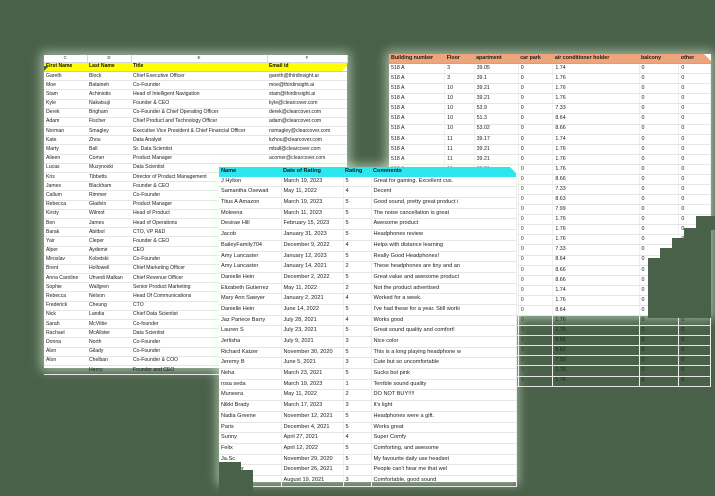 The image size is (715, 496). What do you see at coordinates (199, 333) in the screenshot?
I see `cell-title: Data Scientist` at bounding box center [199, 333].